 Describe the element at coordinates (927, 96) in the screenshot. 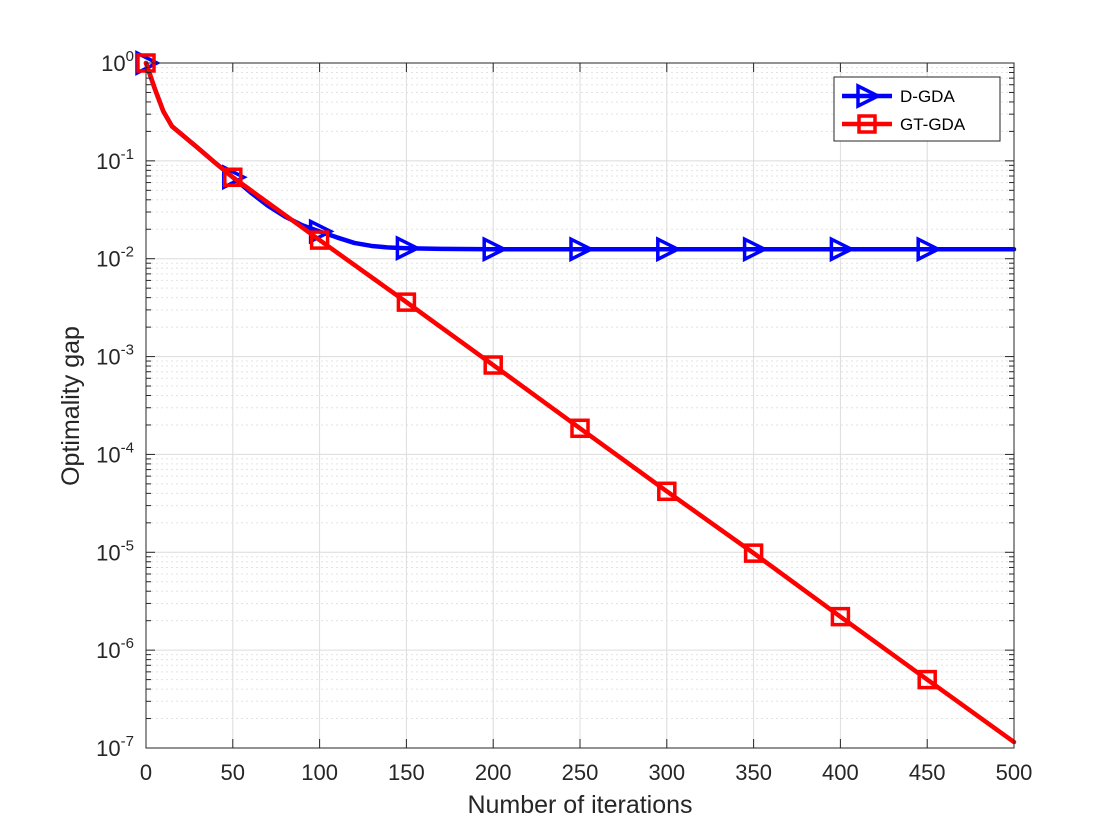

I see `legend-label: D-GDA` at that location.